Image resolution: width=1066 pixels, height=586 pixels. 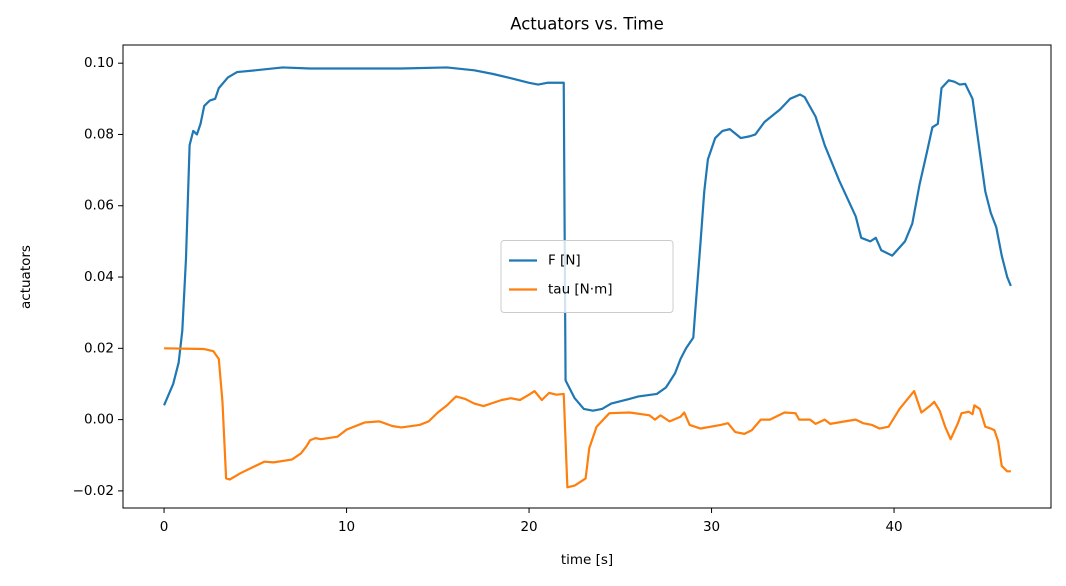 What do you see at coordinates (893, 527) in the screenshot?
I see `x-tick-label: 40` at bounding box center [893, 527].